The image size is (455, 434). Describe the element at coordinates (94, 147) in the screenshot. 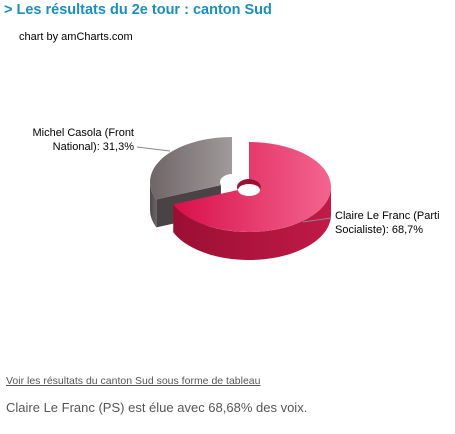

I see `slice-label-1-line-1: National): 31,3%` at that location.